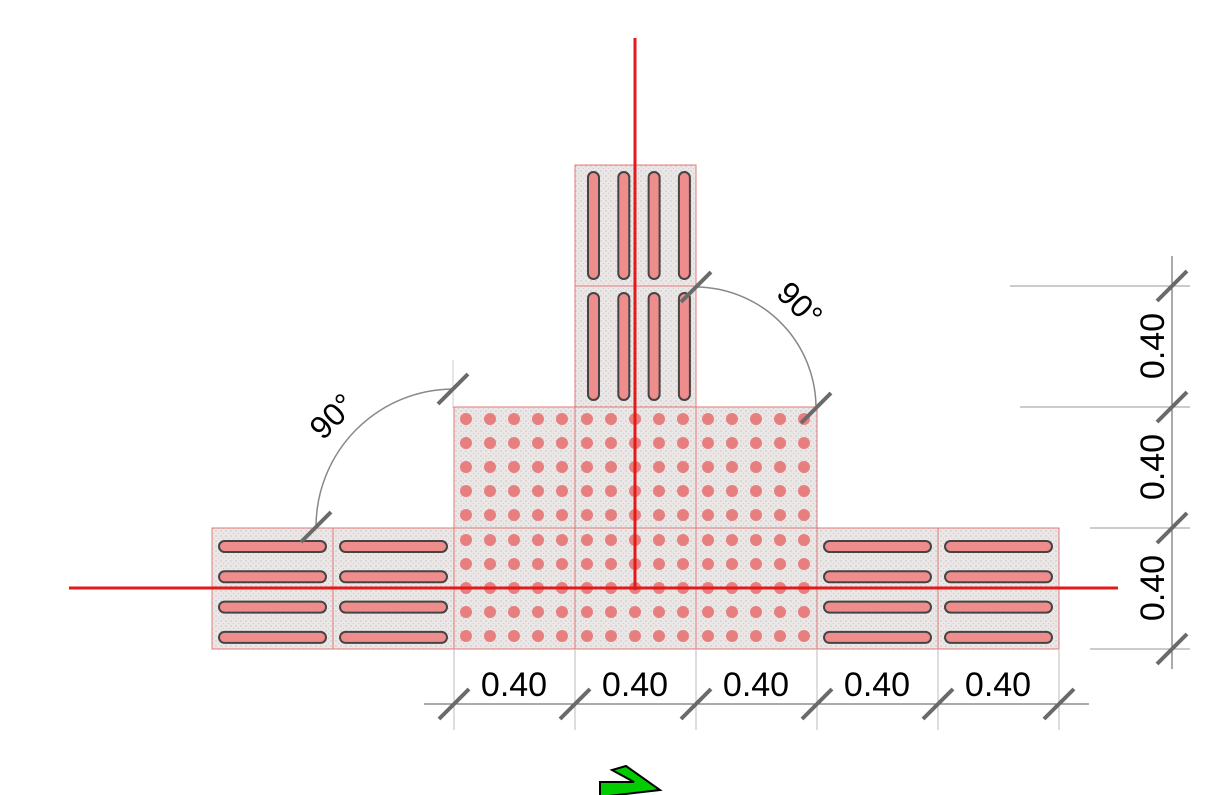  What do you see at coordinates (332, 416) in the screenshot?
I see `angle-label-left: 90°` at bounding box center [332, 416].